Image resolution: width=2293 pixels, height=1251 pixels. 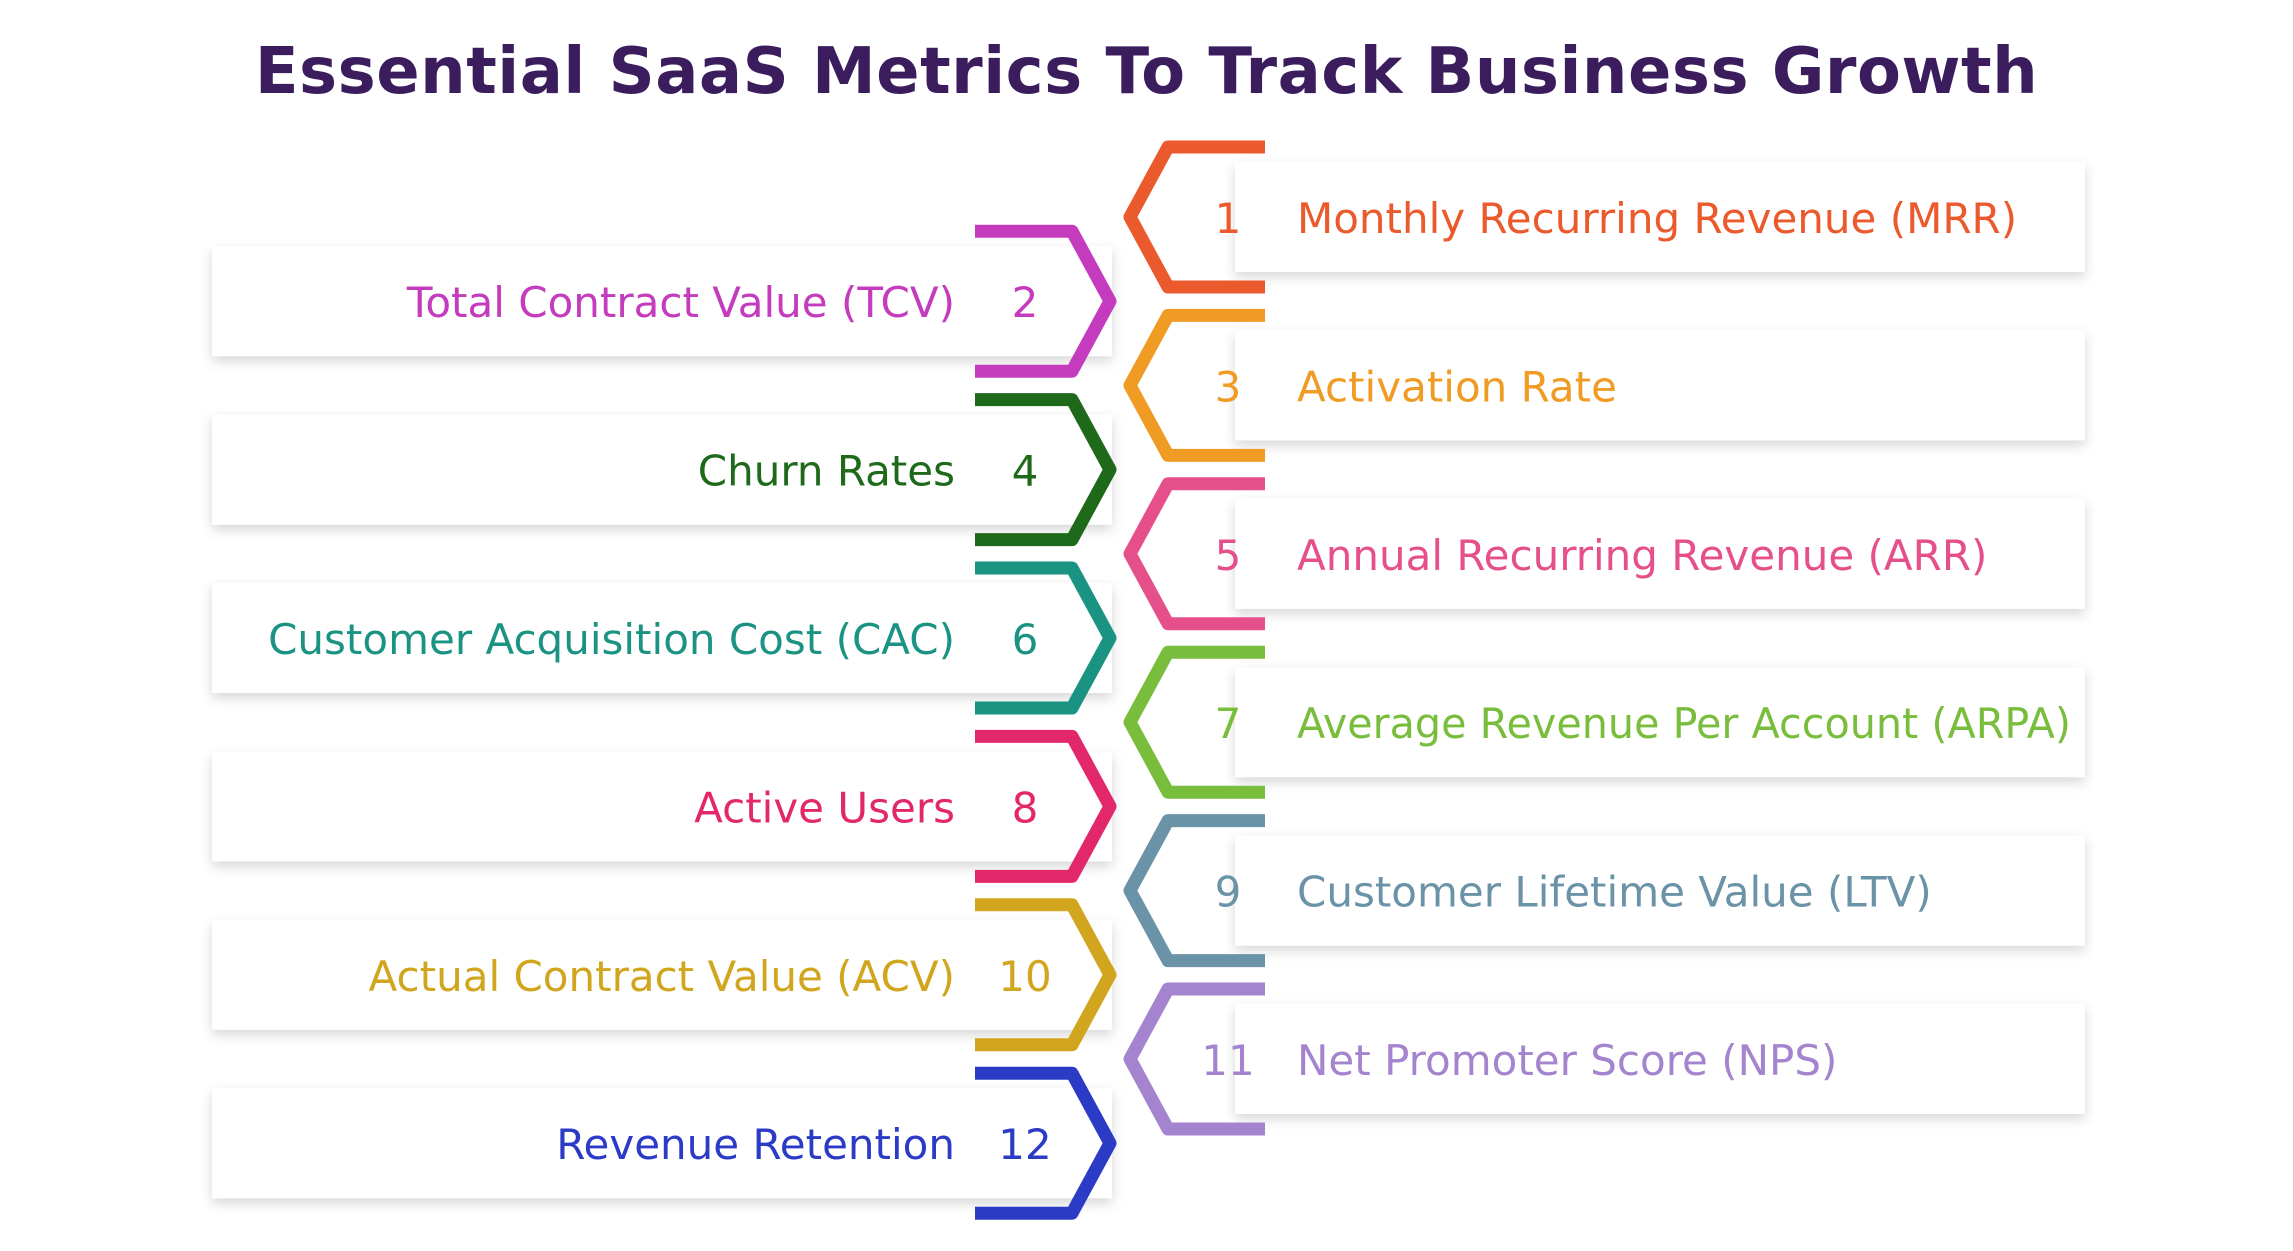 I want to click on metric-item-11: 11 Net Promoter Score (NPS), so click(x=1604, y=1059).